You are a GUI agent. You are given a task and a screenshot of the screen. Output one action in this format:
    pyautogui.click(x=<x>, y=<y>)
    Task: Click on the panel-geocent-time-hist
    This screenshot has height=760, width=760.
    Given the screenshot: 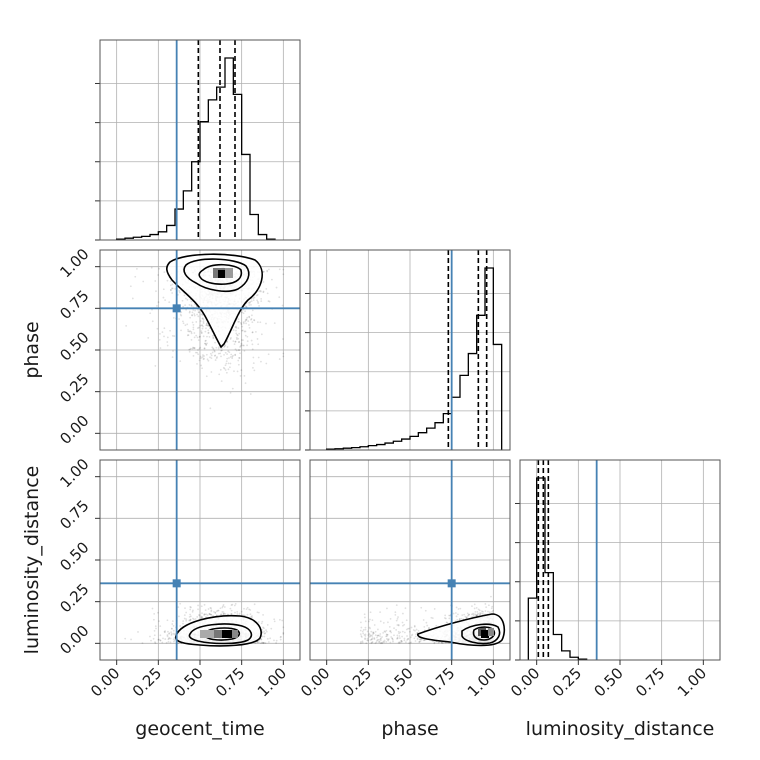 What is the action you would take?
    pyautogui.click(x=197, y=140)
    